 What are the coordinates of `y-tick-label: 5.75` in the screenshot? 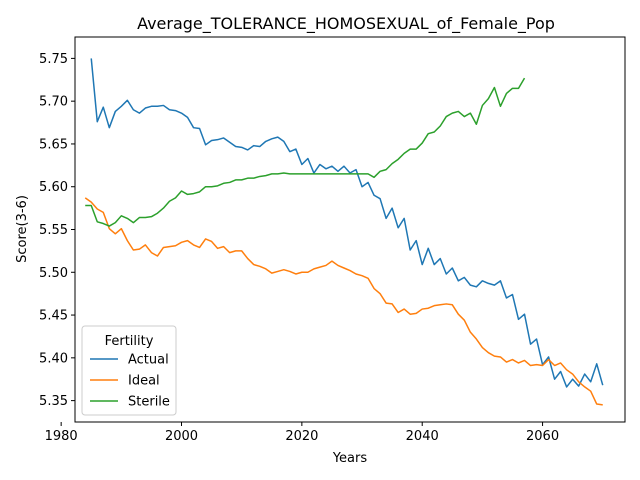 It's located at (53, 59).